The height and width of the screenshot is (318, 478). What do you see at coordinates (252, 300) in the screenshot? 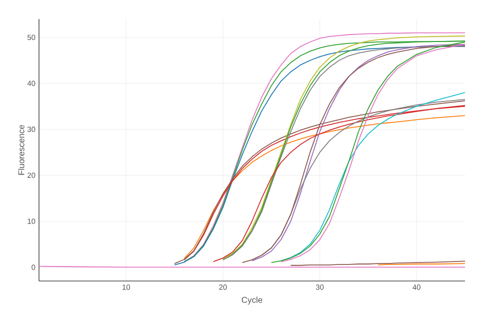
I see `x-axis-title: Cycle` at bounding box center [252, 300].